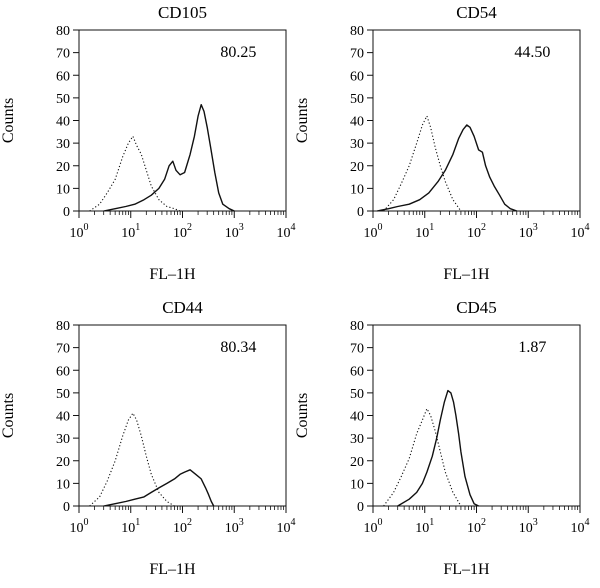 This screenshot has width=600, height=588. I want to click on percentage-annotation: 44.50, so click(532, 52).